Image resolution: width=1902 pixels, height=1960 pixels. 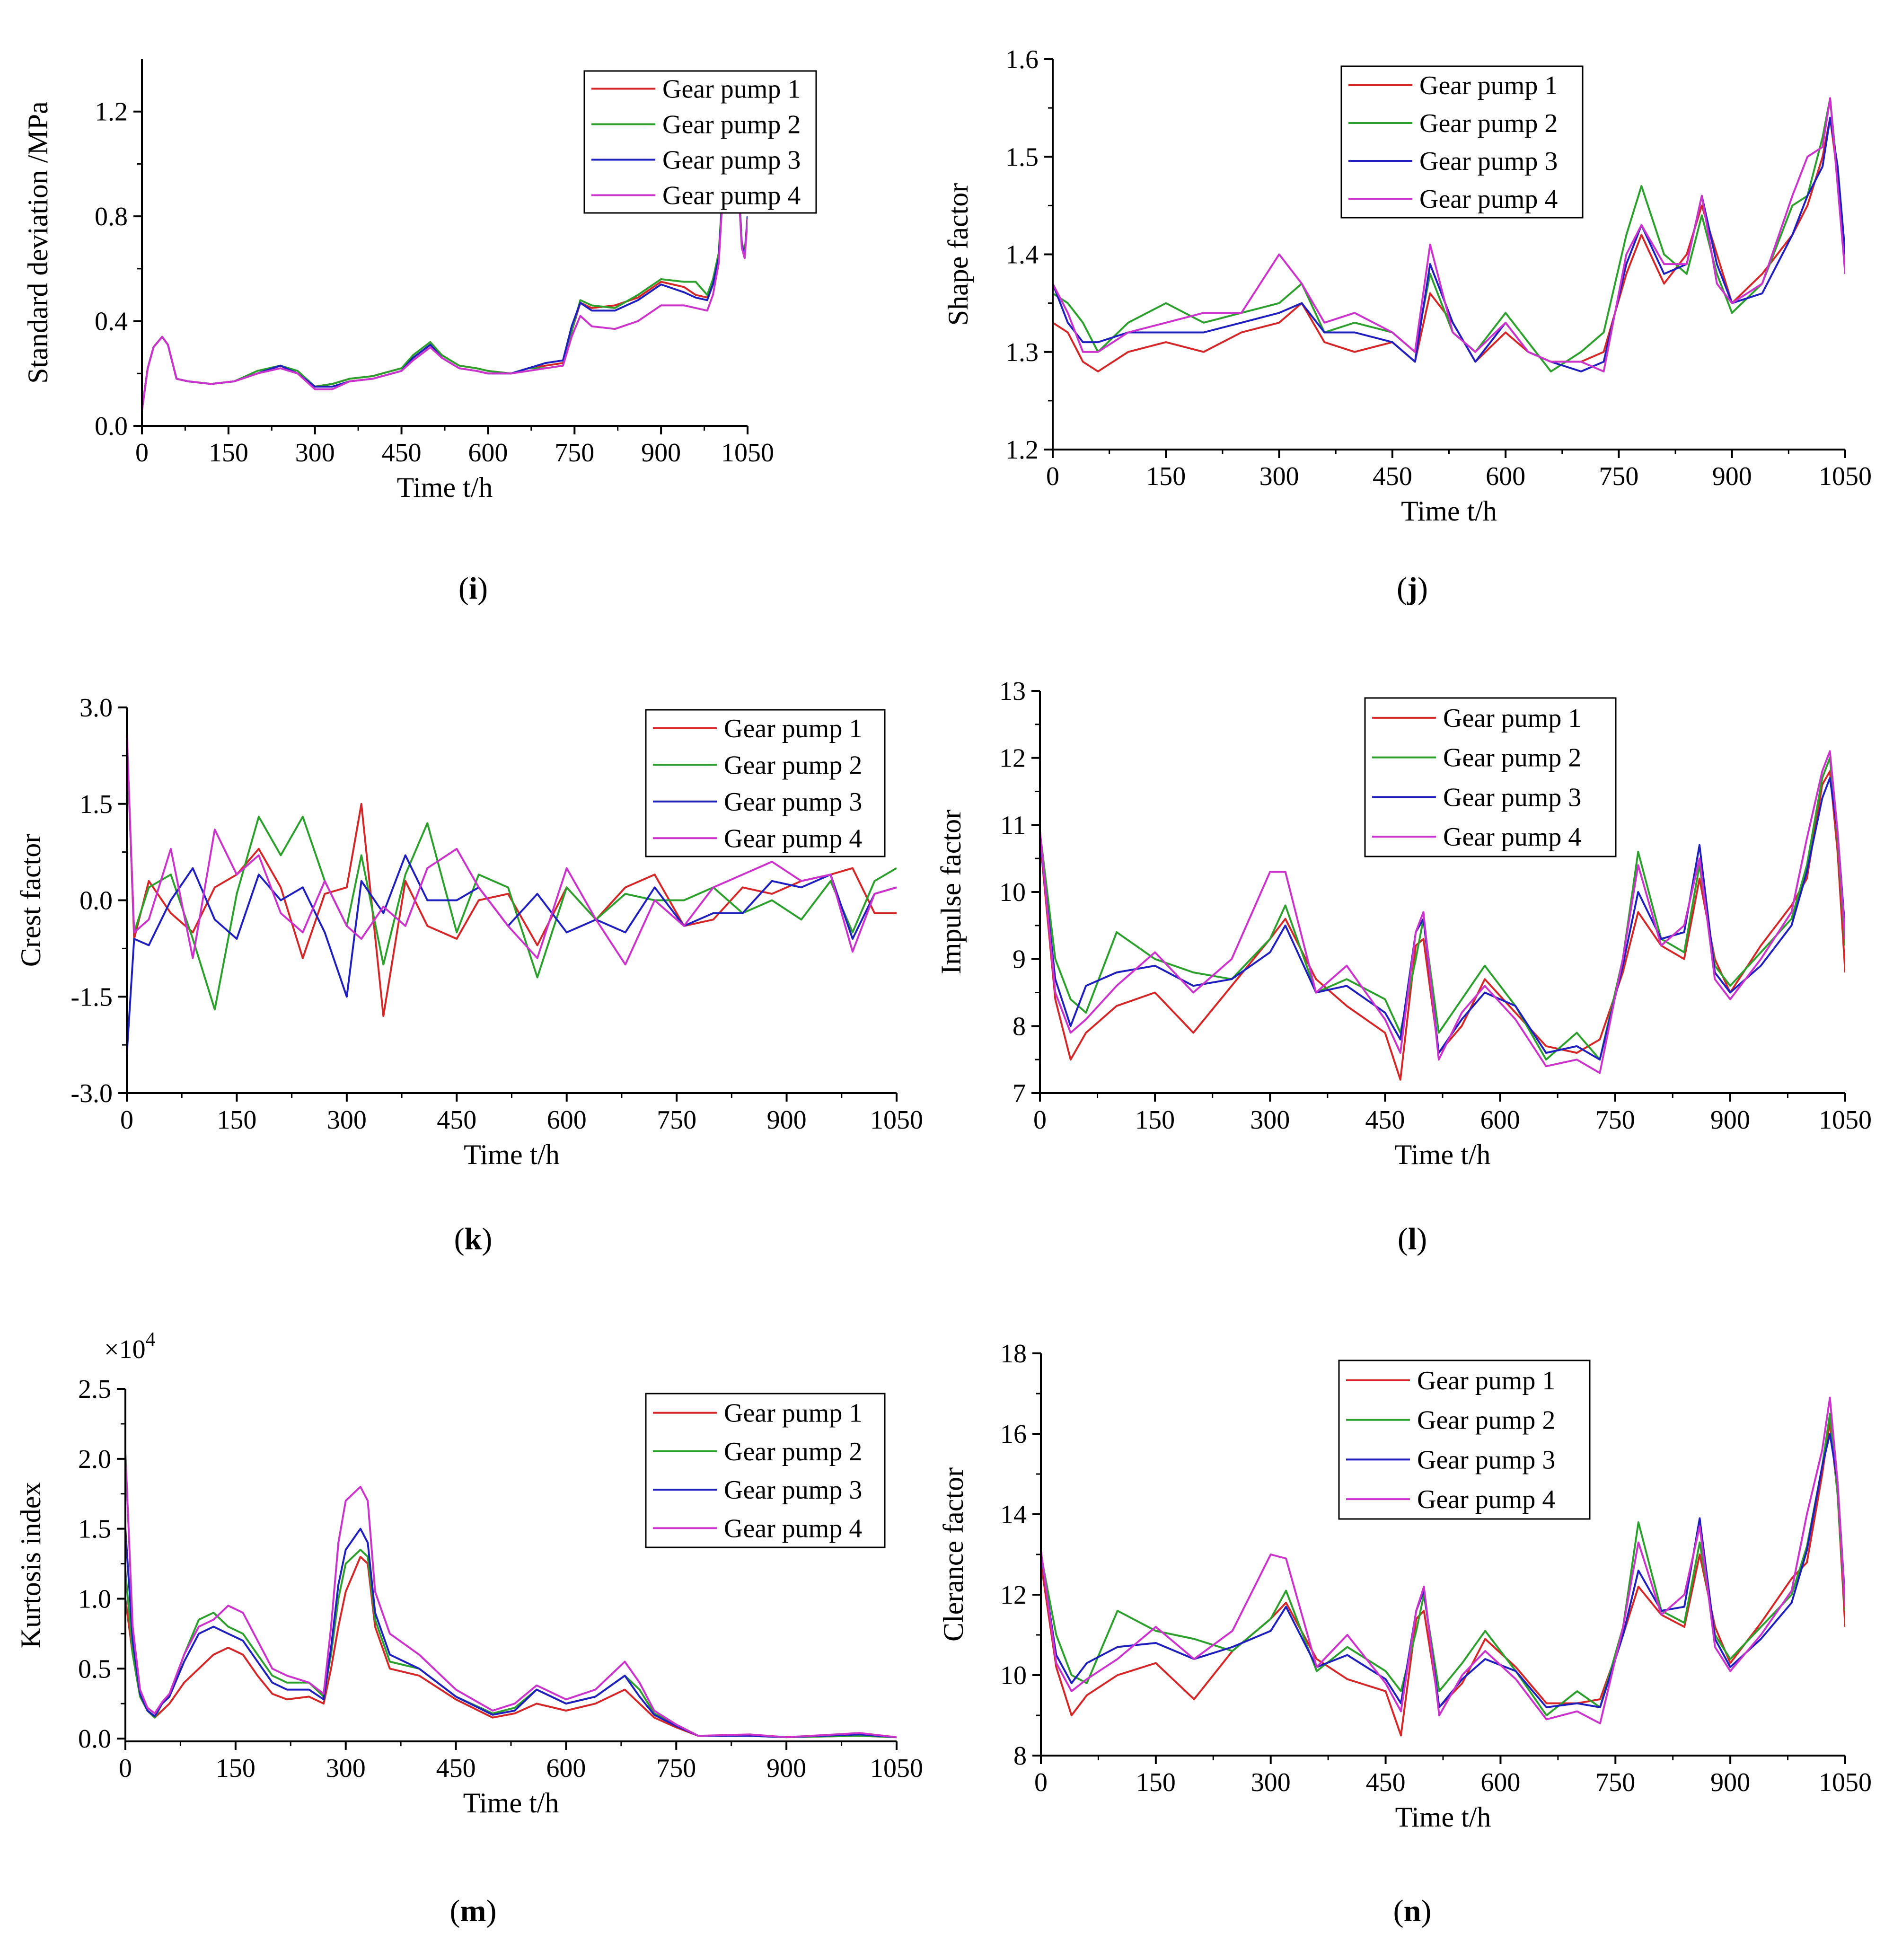 What do you see at coordinates (473, 1239) in the screenshot?
I see `caption-letter: k` at bounding box center [473, 1239].